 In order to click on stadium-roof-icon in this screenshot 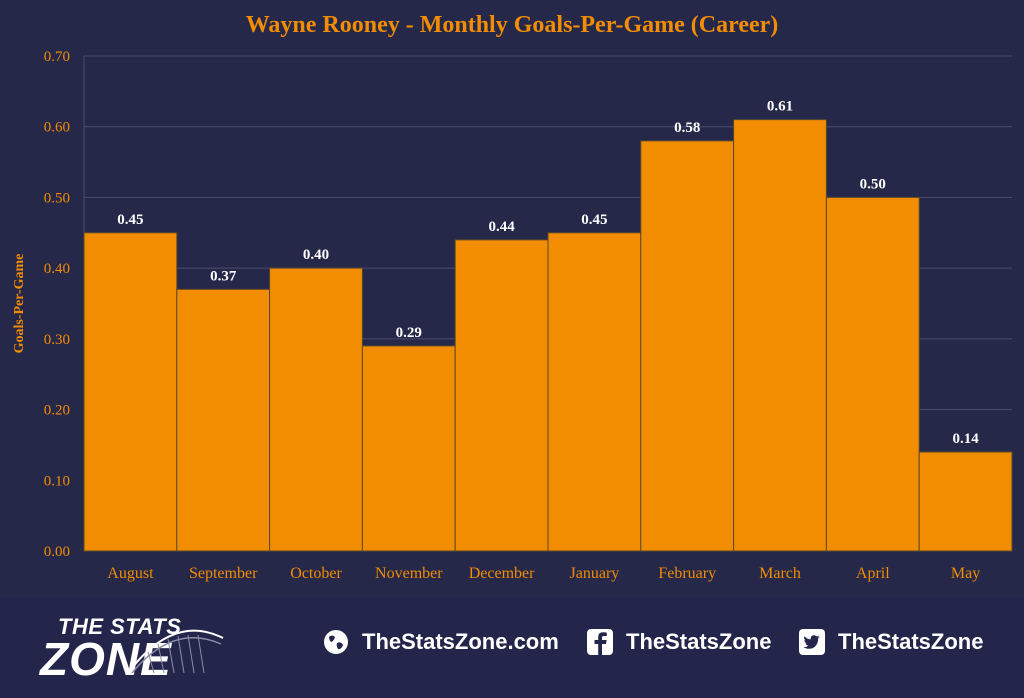, I will do `click(175, 651)`.